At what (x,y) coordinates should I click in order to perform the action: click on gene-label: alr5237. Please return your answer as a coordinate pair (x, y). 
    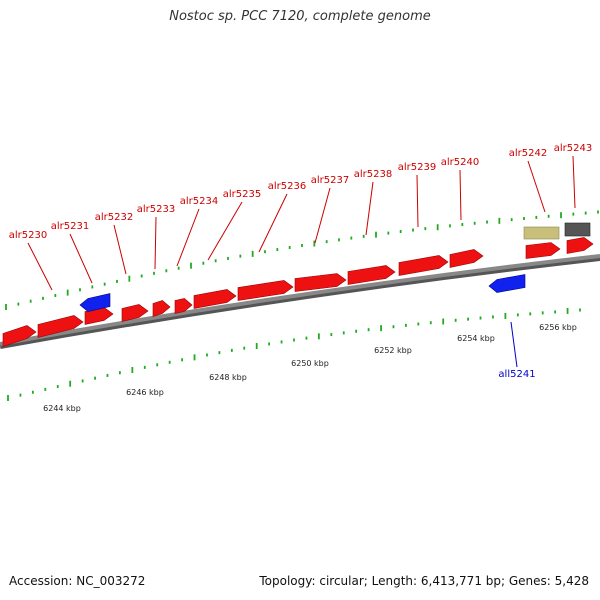
    Looking at the image, I should click on (330, 180).